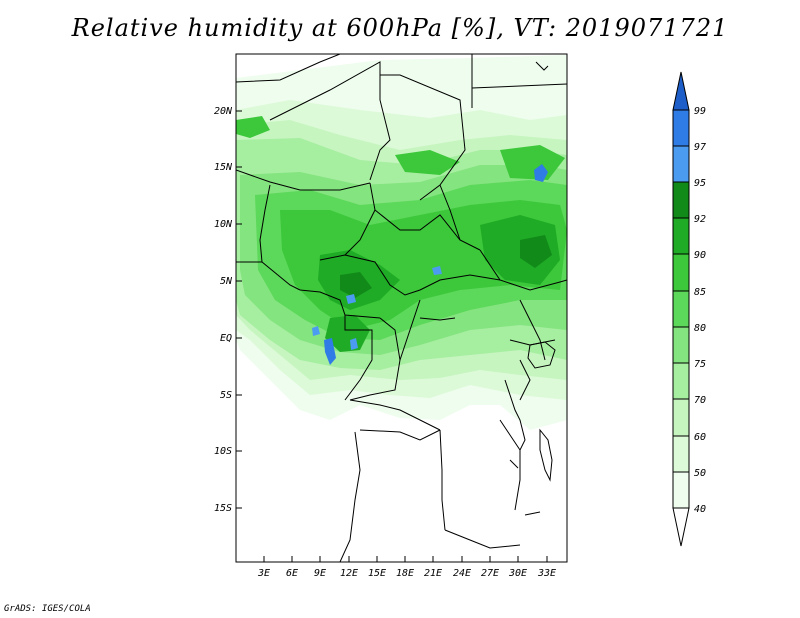 This screenshot has width=800, height=618. I want to click on colorbar-bottom-arrow, so click(681, 527).